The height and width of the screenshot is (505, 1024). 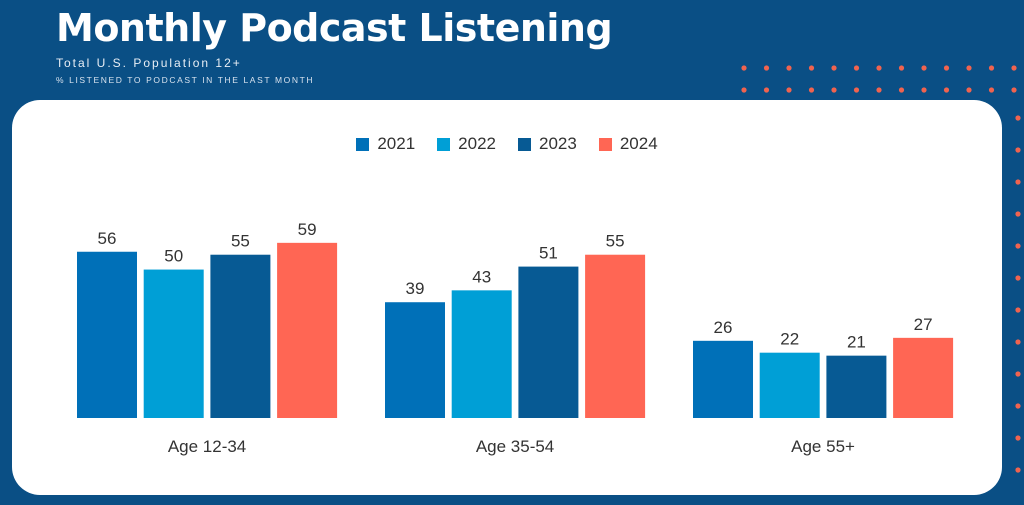 I want to click on bar-value-label: 59, so click(x=307, y=229).